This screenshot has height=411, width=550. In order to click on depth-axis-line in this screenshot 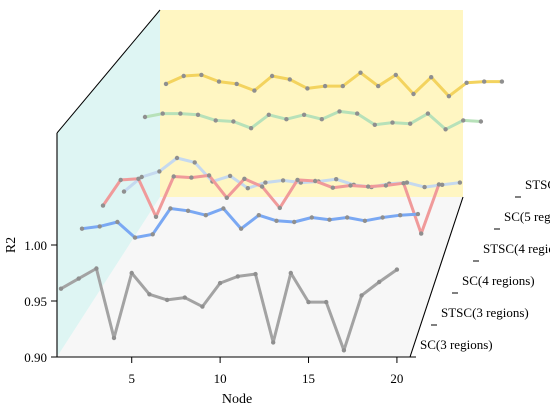, I will do `click(436, 277)`.